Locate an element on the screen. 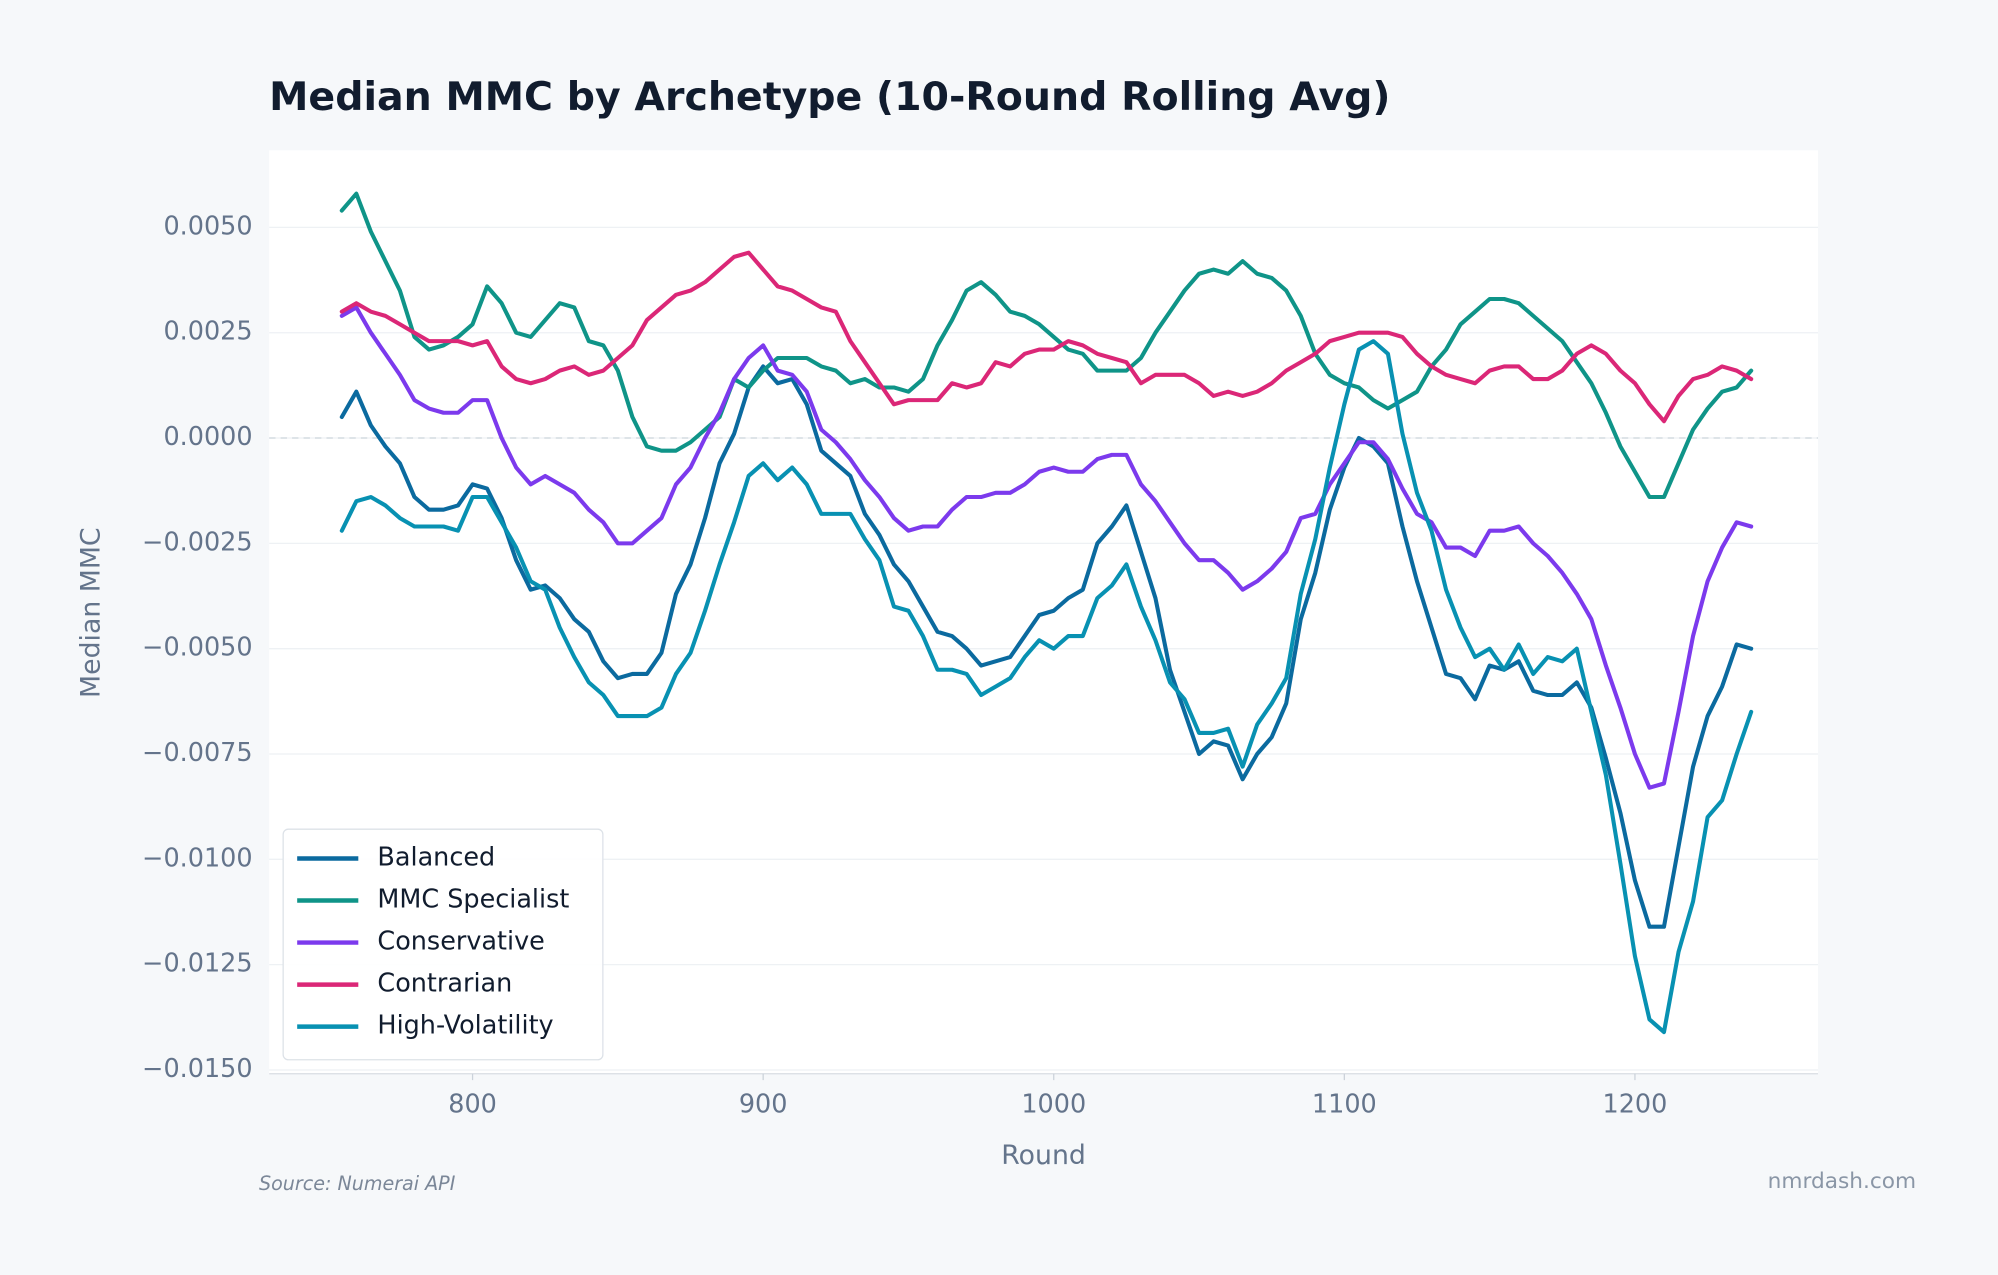  legend-label: Balanced is located at coordinates (436, 857).